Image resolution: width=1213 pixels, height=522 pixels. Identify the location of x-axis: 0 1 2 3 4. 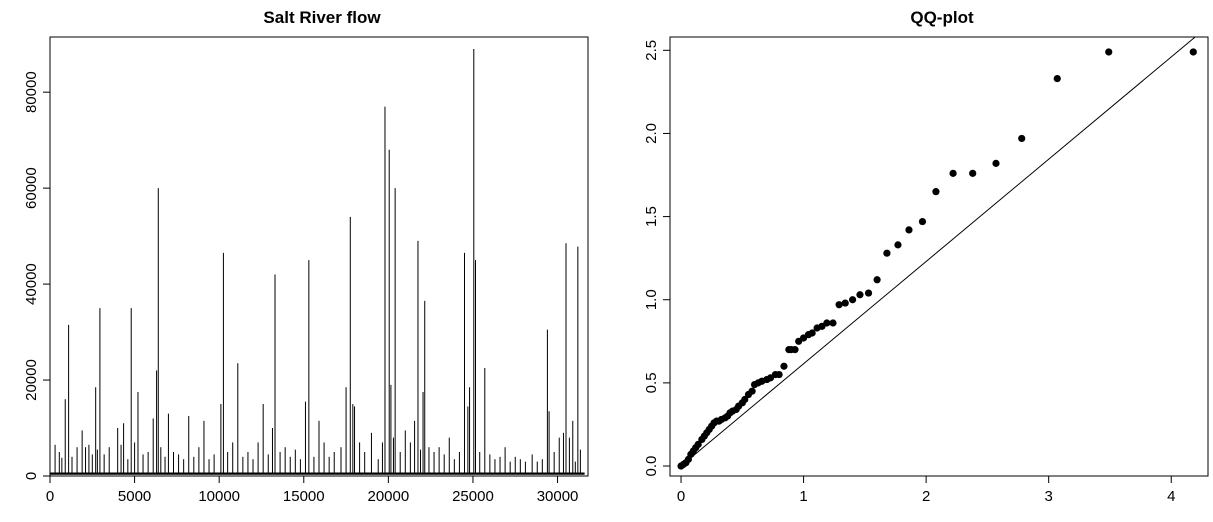
(926, 490).